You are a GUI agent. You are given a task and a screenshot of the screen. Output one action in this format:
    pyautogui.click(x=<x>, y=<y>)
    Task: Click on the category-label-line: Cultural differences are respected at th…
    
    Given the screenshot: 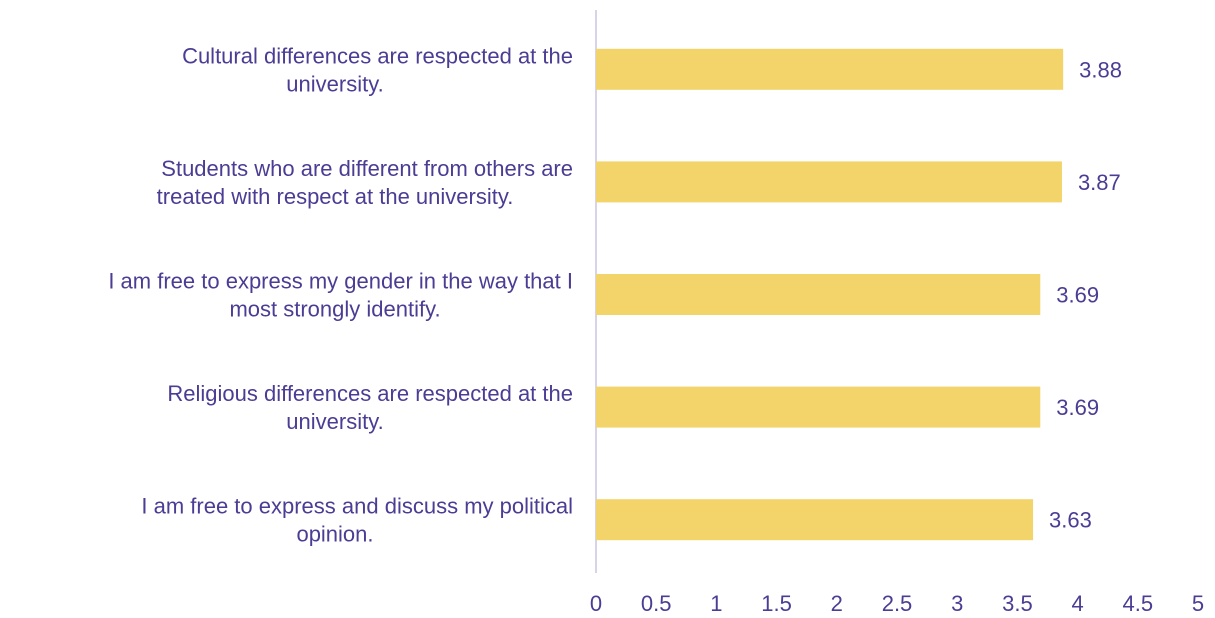 What is the action you would take?
    pyautogui.click(x=377, y=55)
    